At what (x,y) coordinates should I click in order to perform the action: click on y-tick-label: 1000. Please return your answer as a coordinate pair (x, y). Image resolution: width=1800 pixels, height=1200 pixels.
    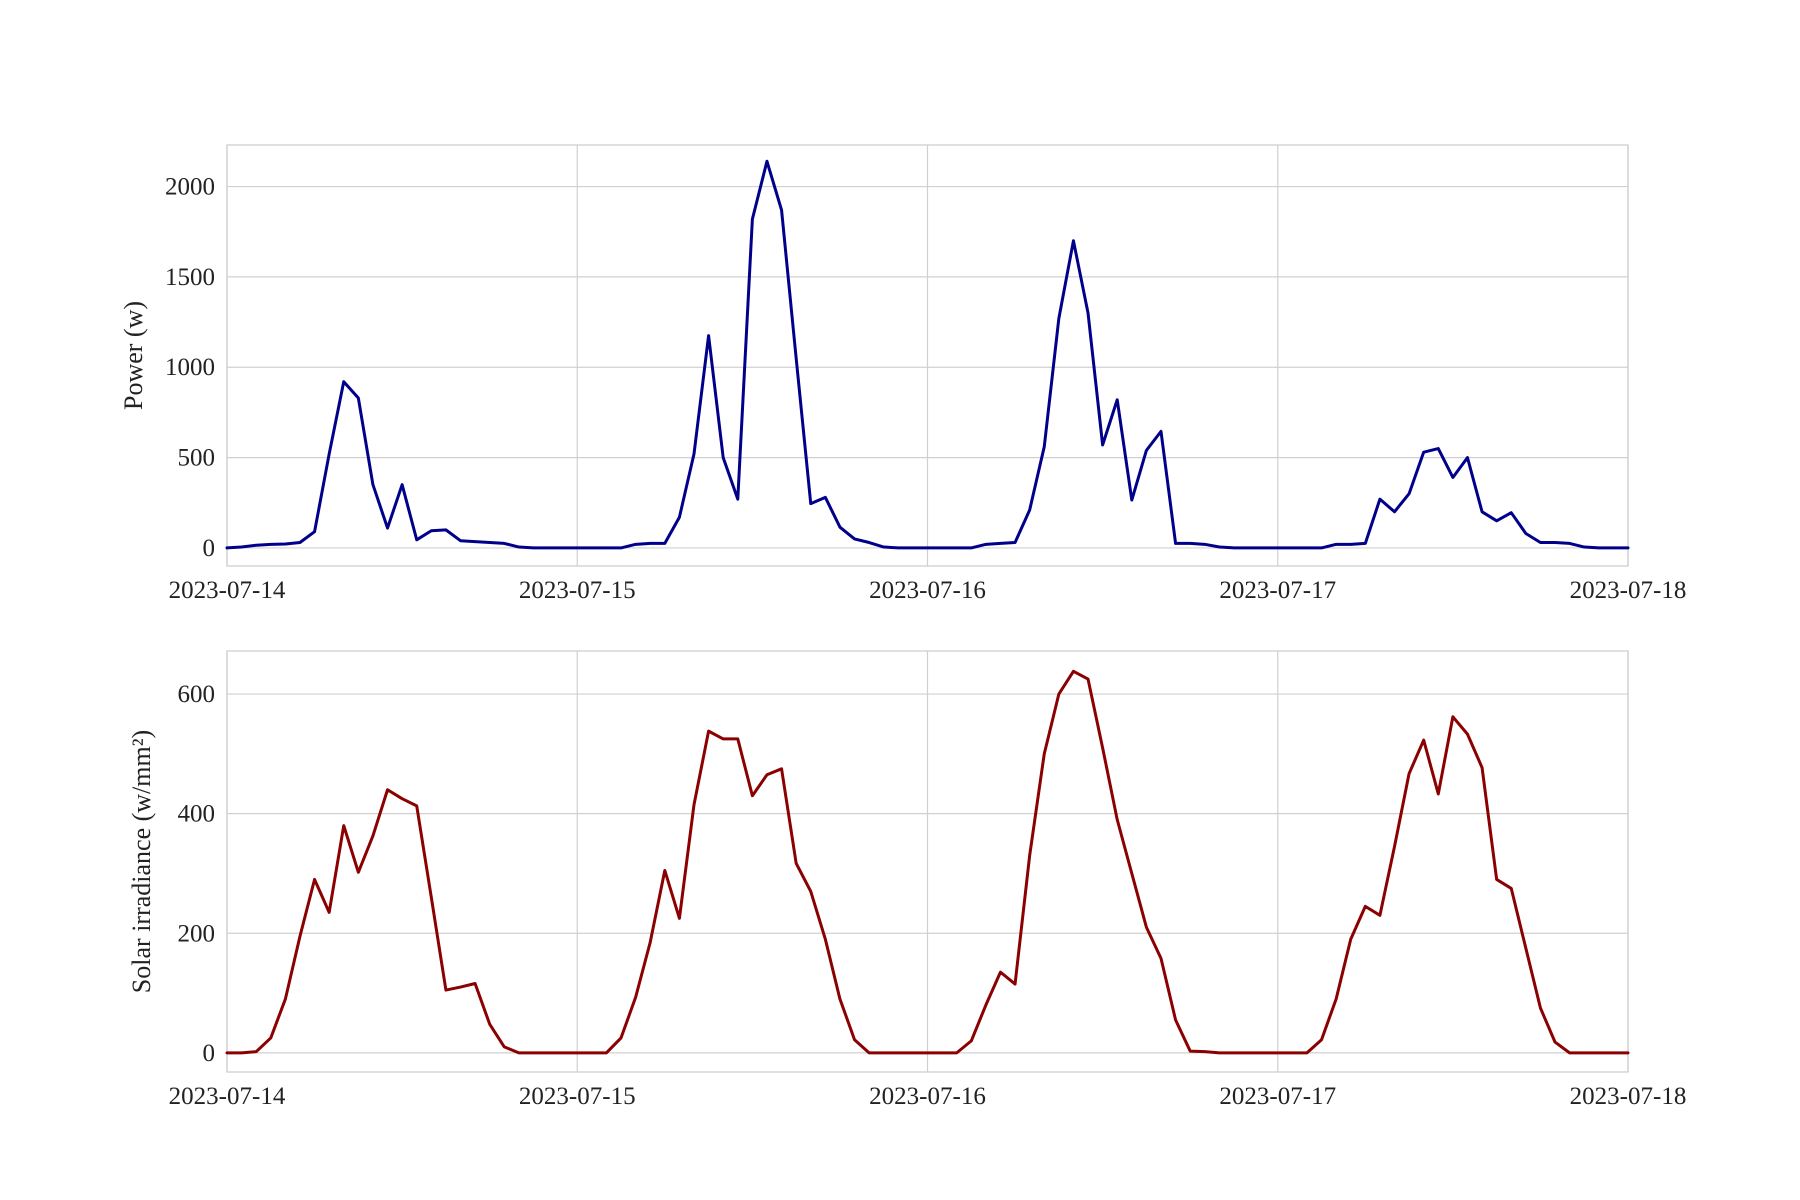
    Looking at the image, I should click on (190, 367).